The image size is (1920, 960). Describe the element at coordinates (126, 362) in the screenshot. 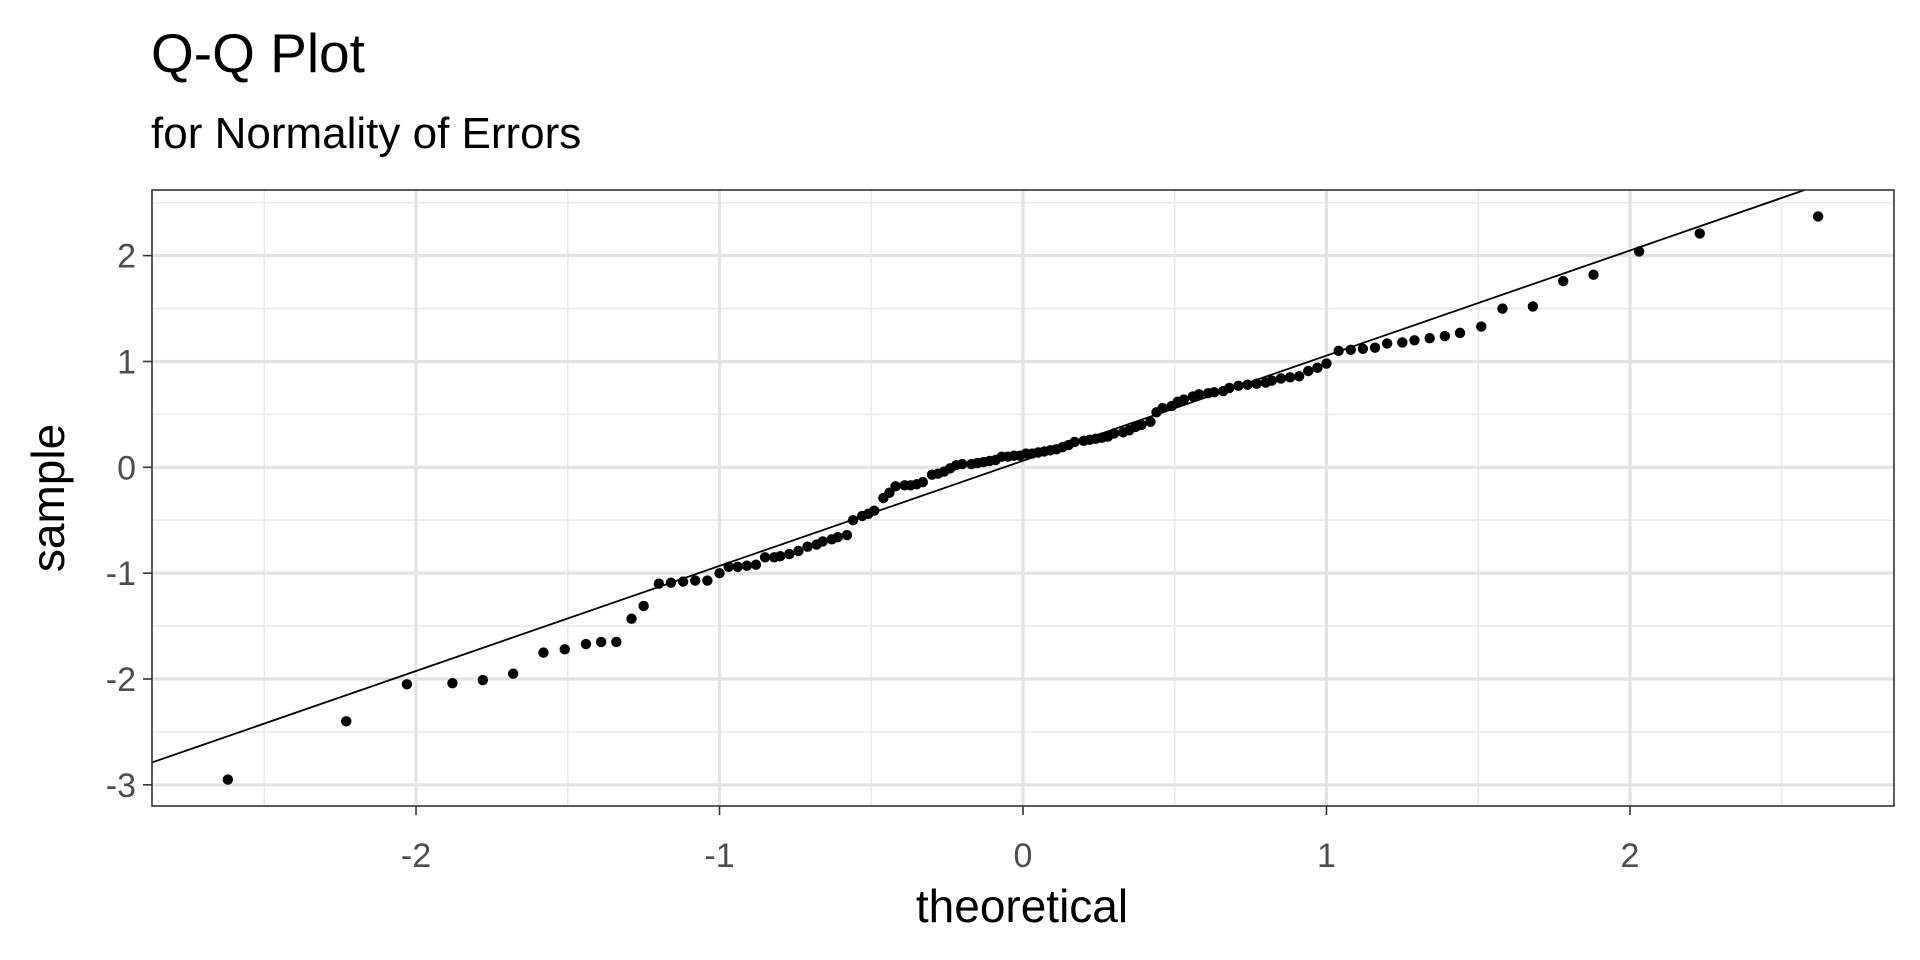

I see `y-tick-label: 1` at that location.